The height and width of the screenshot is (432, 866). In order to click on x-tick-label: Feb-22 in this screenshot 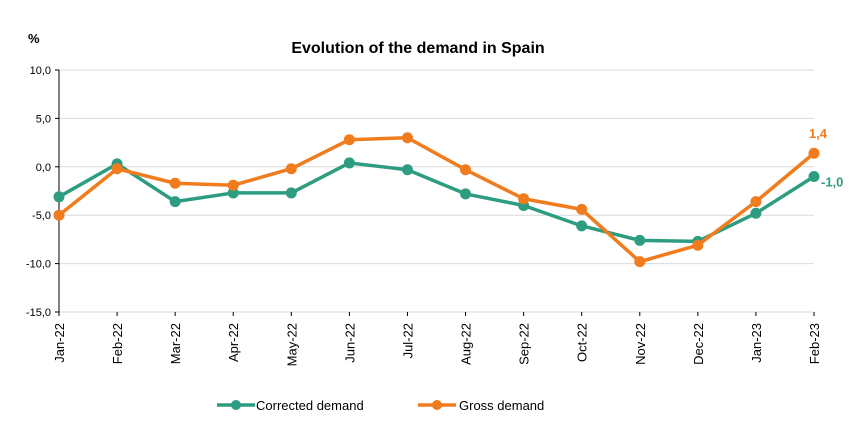, I will do `click(117, 343)`.